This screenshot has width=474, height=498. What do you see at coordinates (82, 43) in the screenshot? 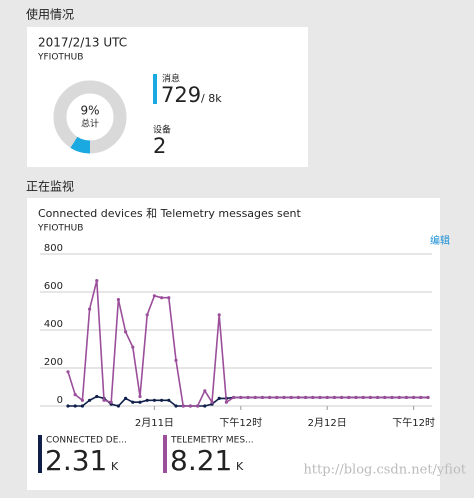
I see `usage-date: 2017/2/13 UTC` at bounding box center [82, 43].